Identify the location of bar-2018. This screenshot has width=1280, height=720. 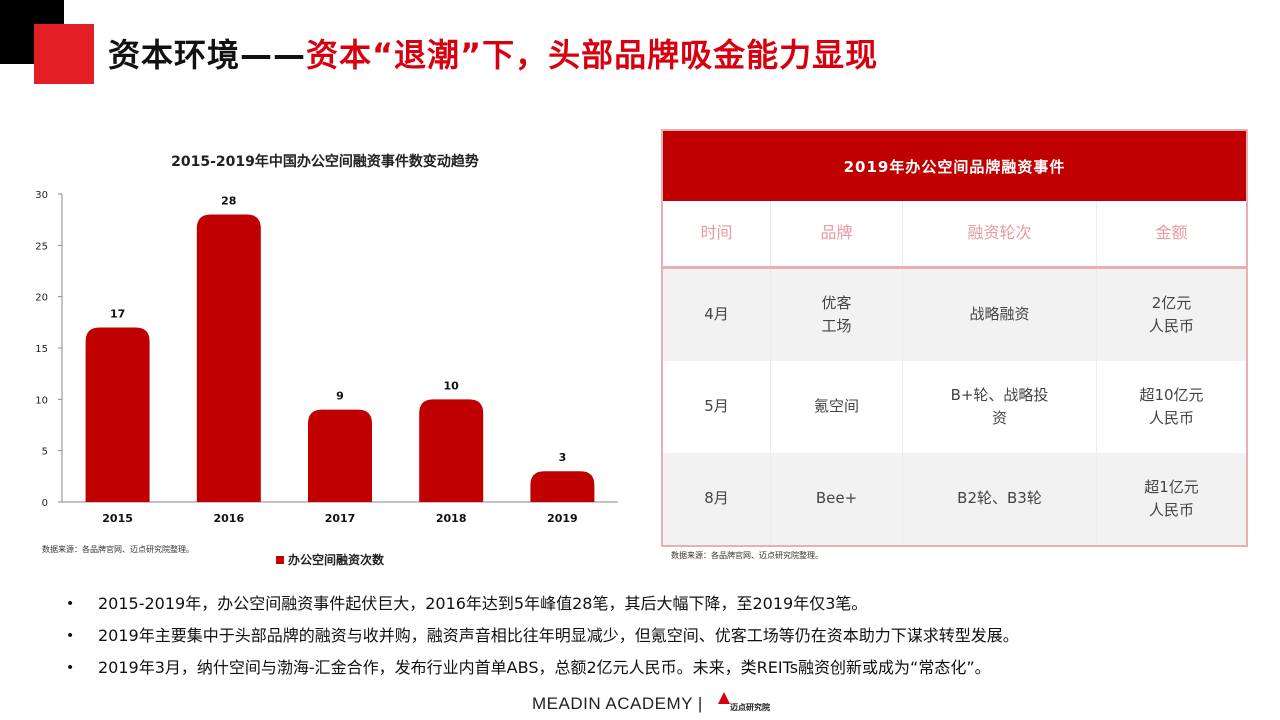
(451, 450).